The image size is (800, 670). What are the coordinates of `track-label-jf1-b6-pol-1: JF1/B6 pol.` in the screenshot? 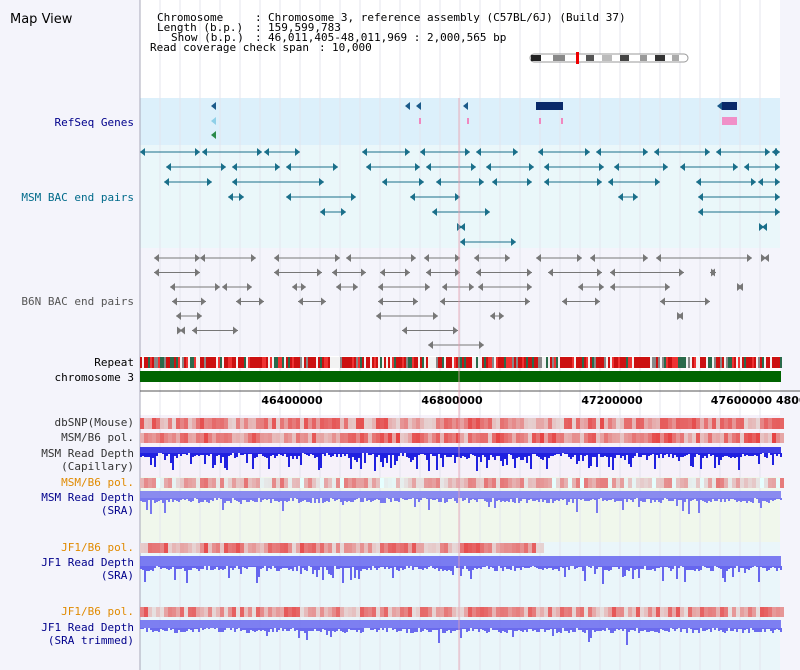 It's located at (97, 547).